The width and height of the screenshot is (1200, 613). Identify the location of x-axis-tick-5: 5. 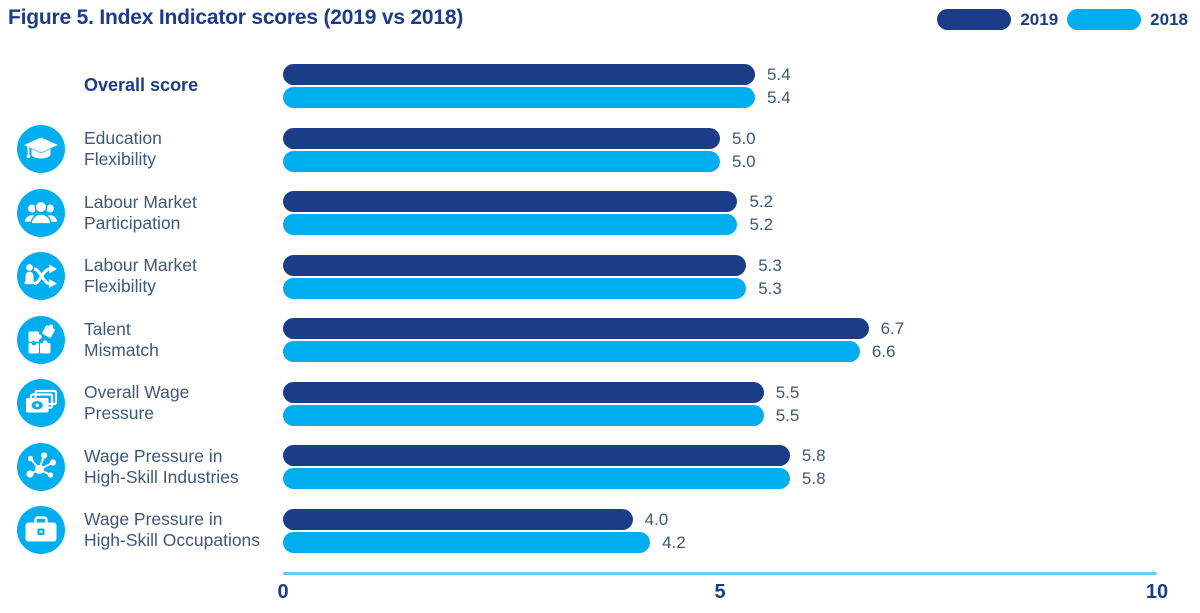
(720, 592).